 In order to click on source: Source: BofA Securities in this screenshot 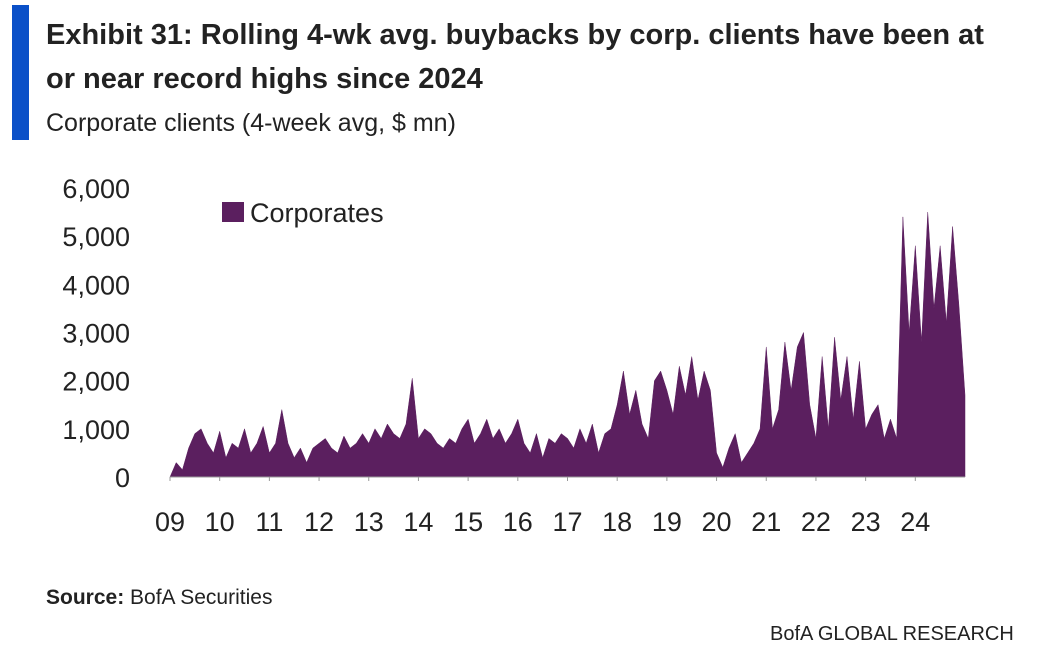, I will do `click(159, 597)`.